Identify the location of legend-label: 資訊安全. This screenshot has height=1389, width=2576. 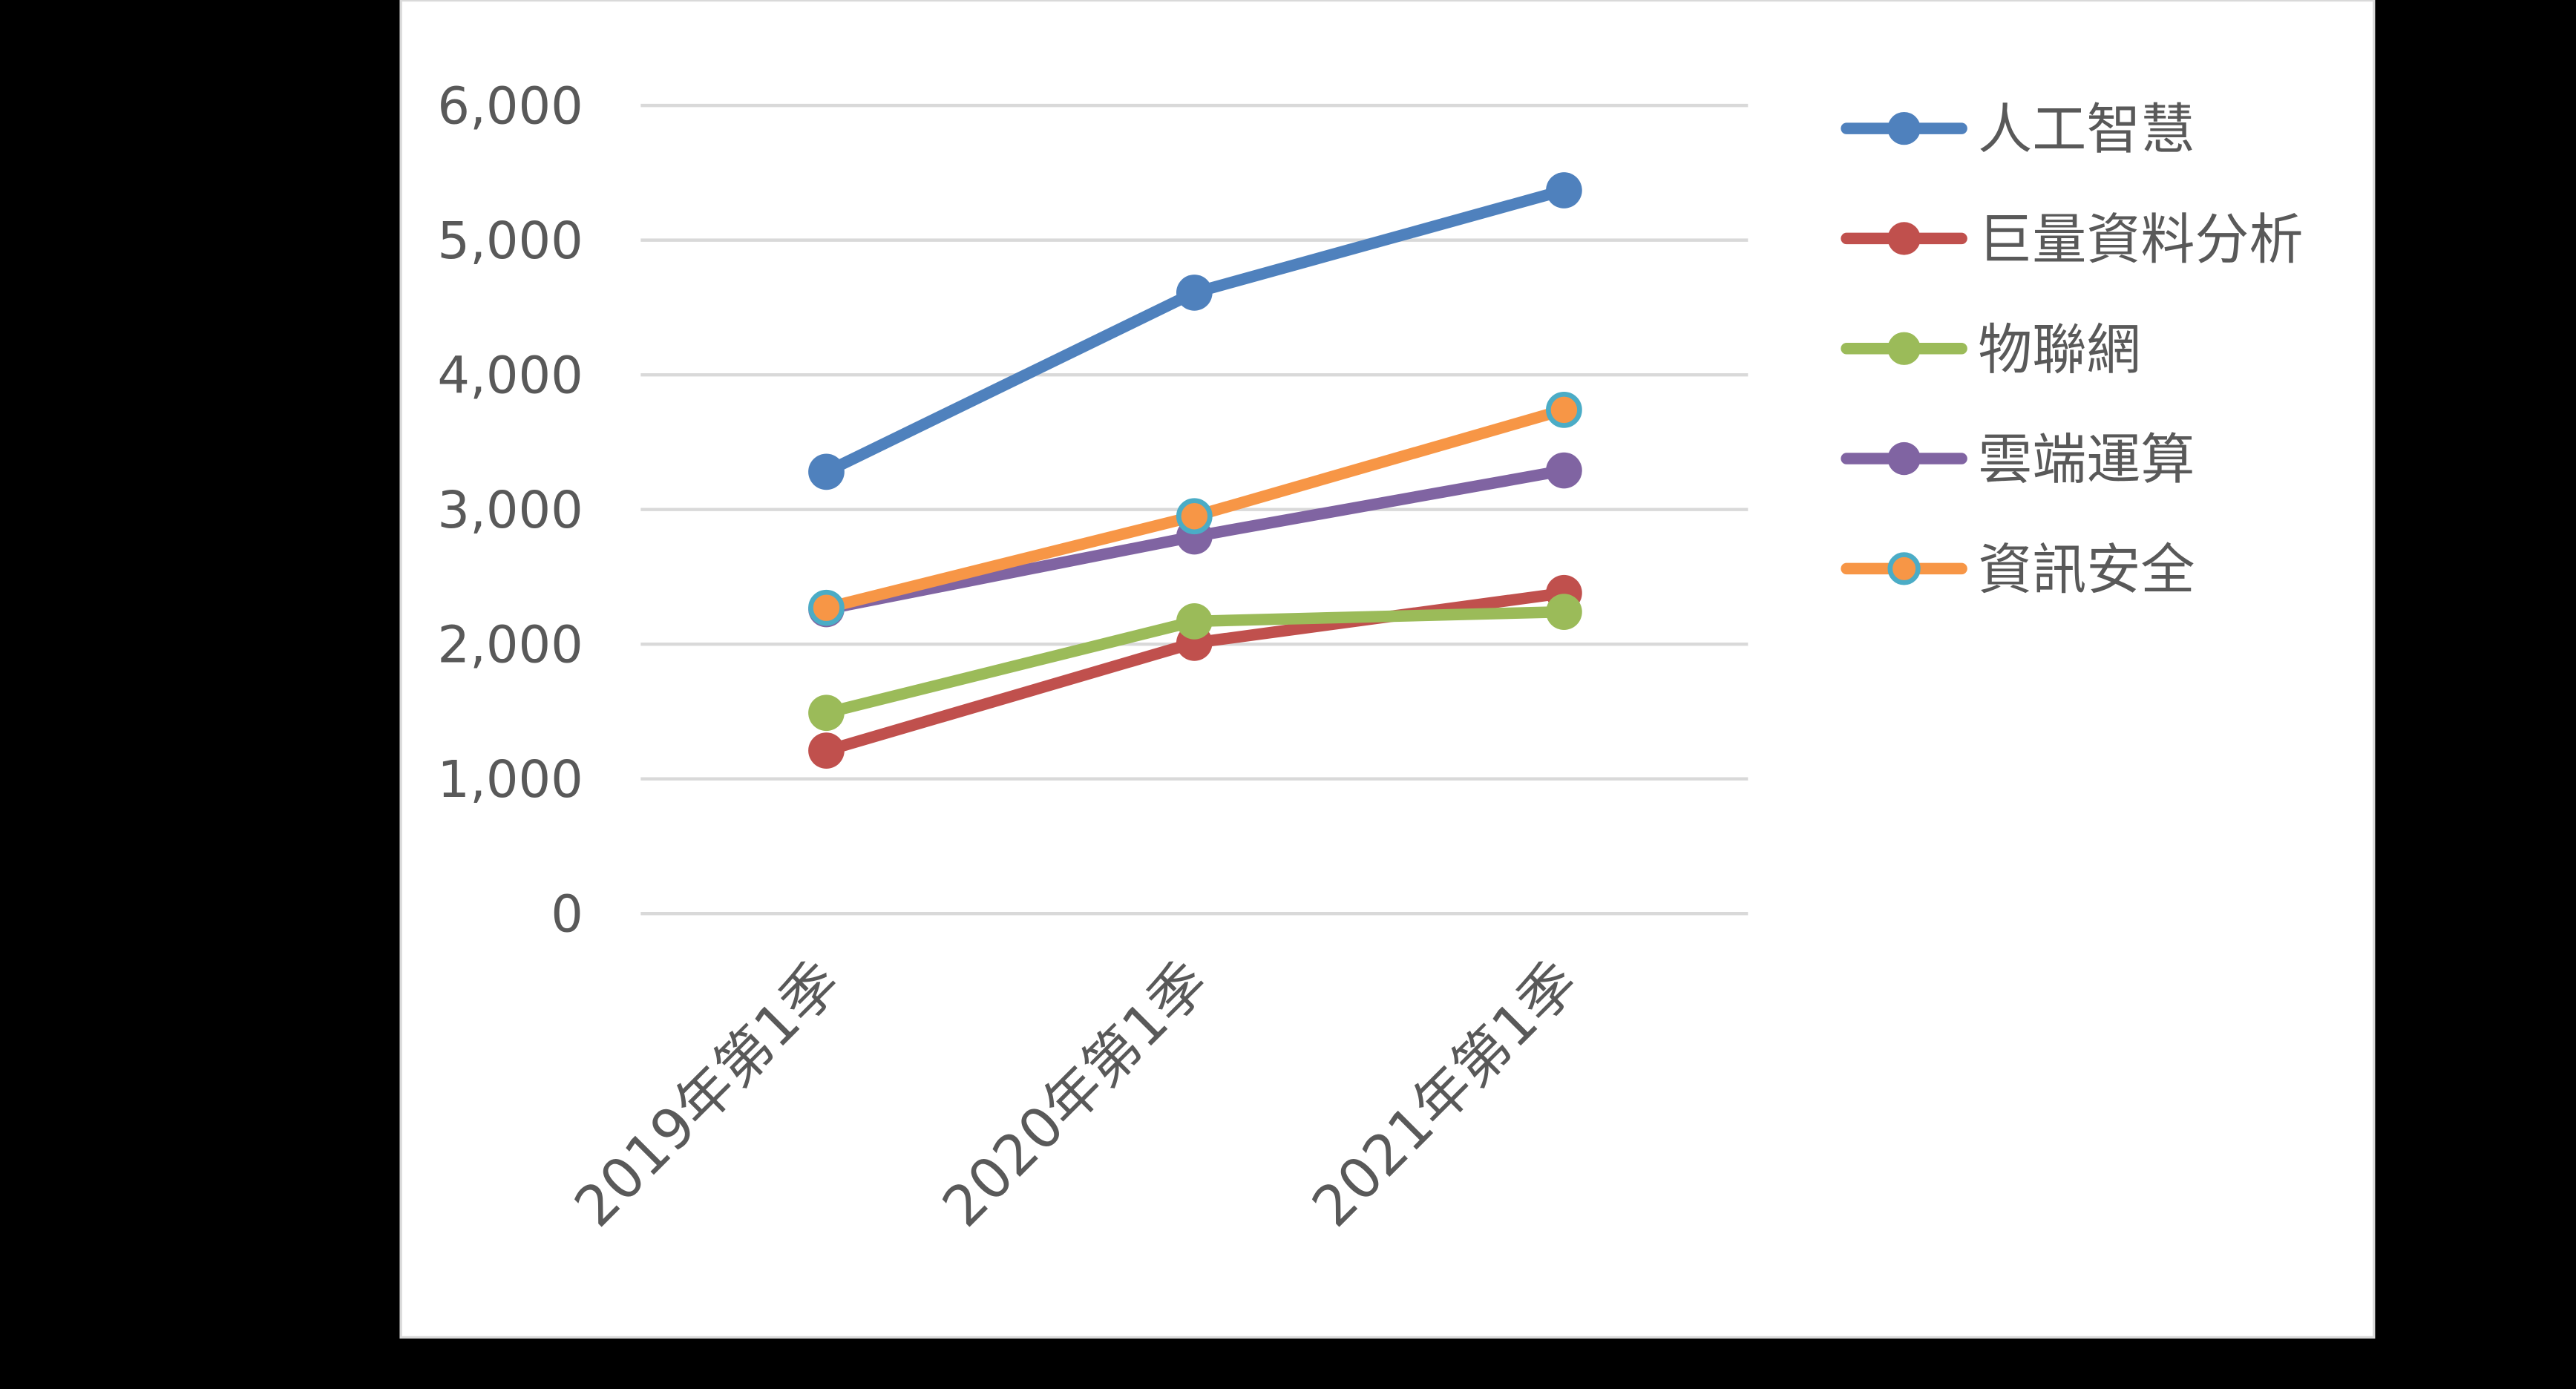
(2086, 570).